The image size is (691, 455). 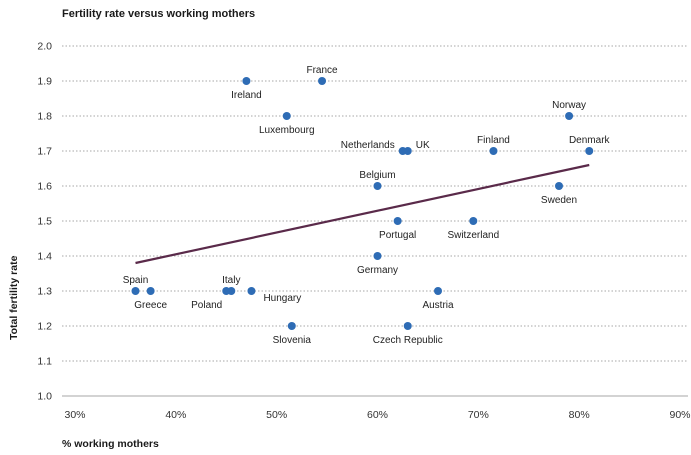 What do you see at coordinates (246, 95) in the screenshot?
I see `point-label: Ireland` at bounding box center [246, 95].